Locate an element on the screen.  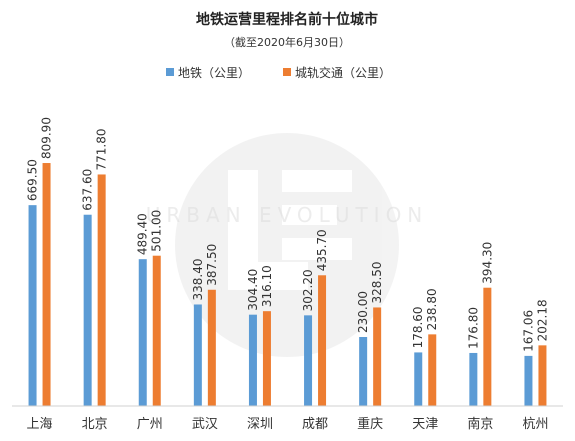
chart-subtitle: （截至2020年6月30日） is located at coordinates (287, 42).